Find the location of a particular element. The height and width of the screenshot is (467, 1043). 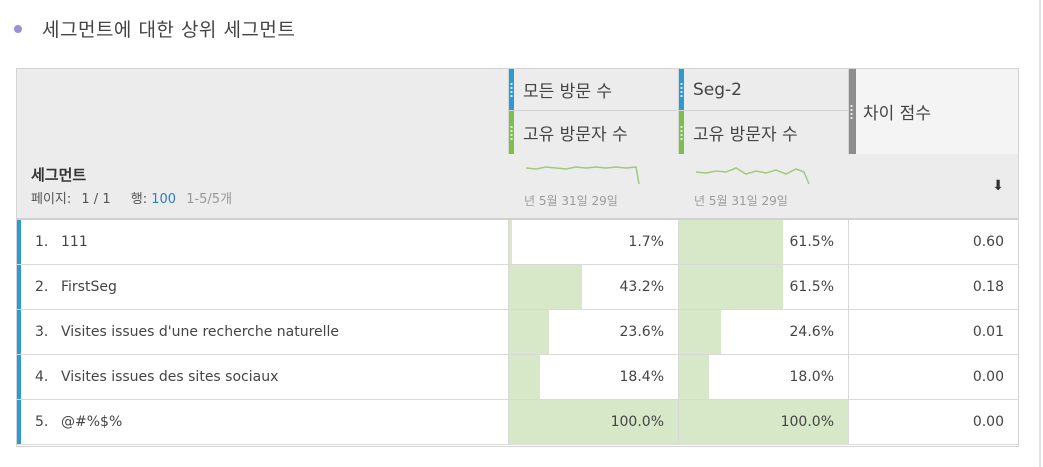

table-row: 2. FirstSeg 43.2% 61.5% 0.18 is located at coordinates (517, 287).